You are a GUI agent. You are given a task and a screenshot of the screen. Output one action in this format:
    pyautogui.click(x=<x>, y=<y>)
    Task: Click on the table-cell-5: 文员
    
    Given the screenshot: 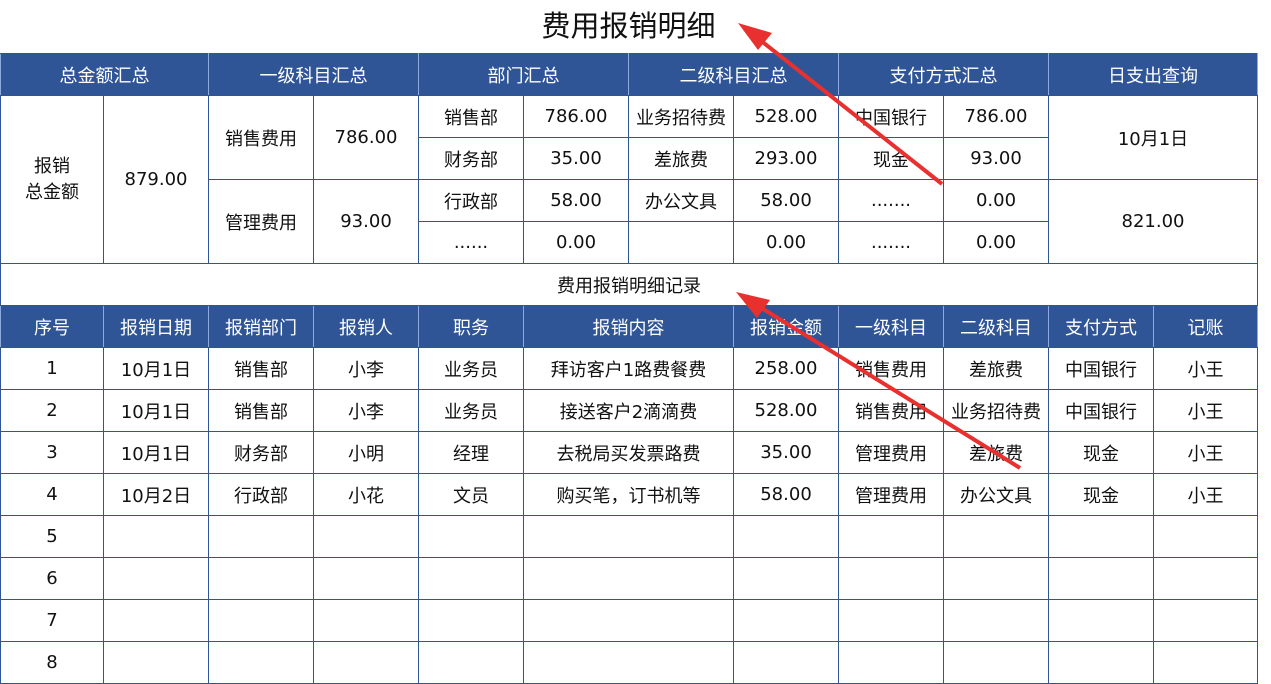 What is the action you would take?
    pyautogui.click(x=471, y=494)
    